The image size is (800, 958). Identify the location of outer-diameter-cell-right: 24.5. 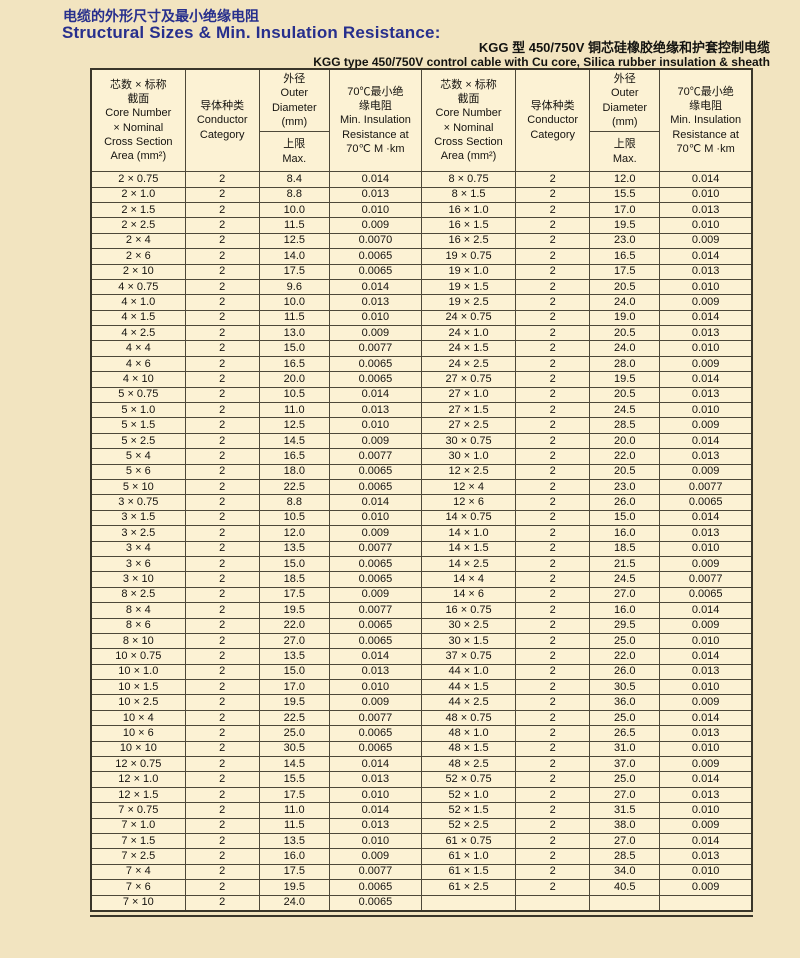
(625, 579).